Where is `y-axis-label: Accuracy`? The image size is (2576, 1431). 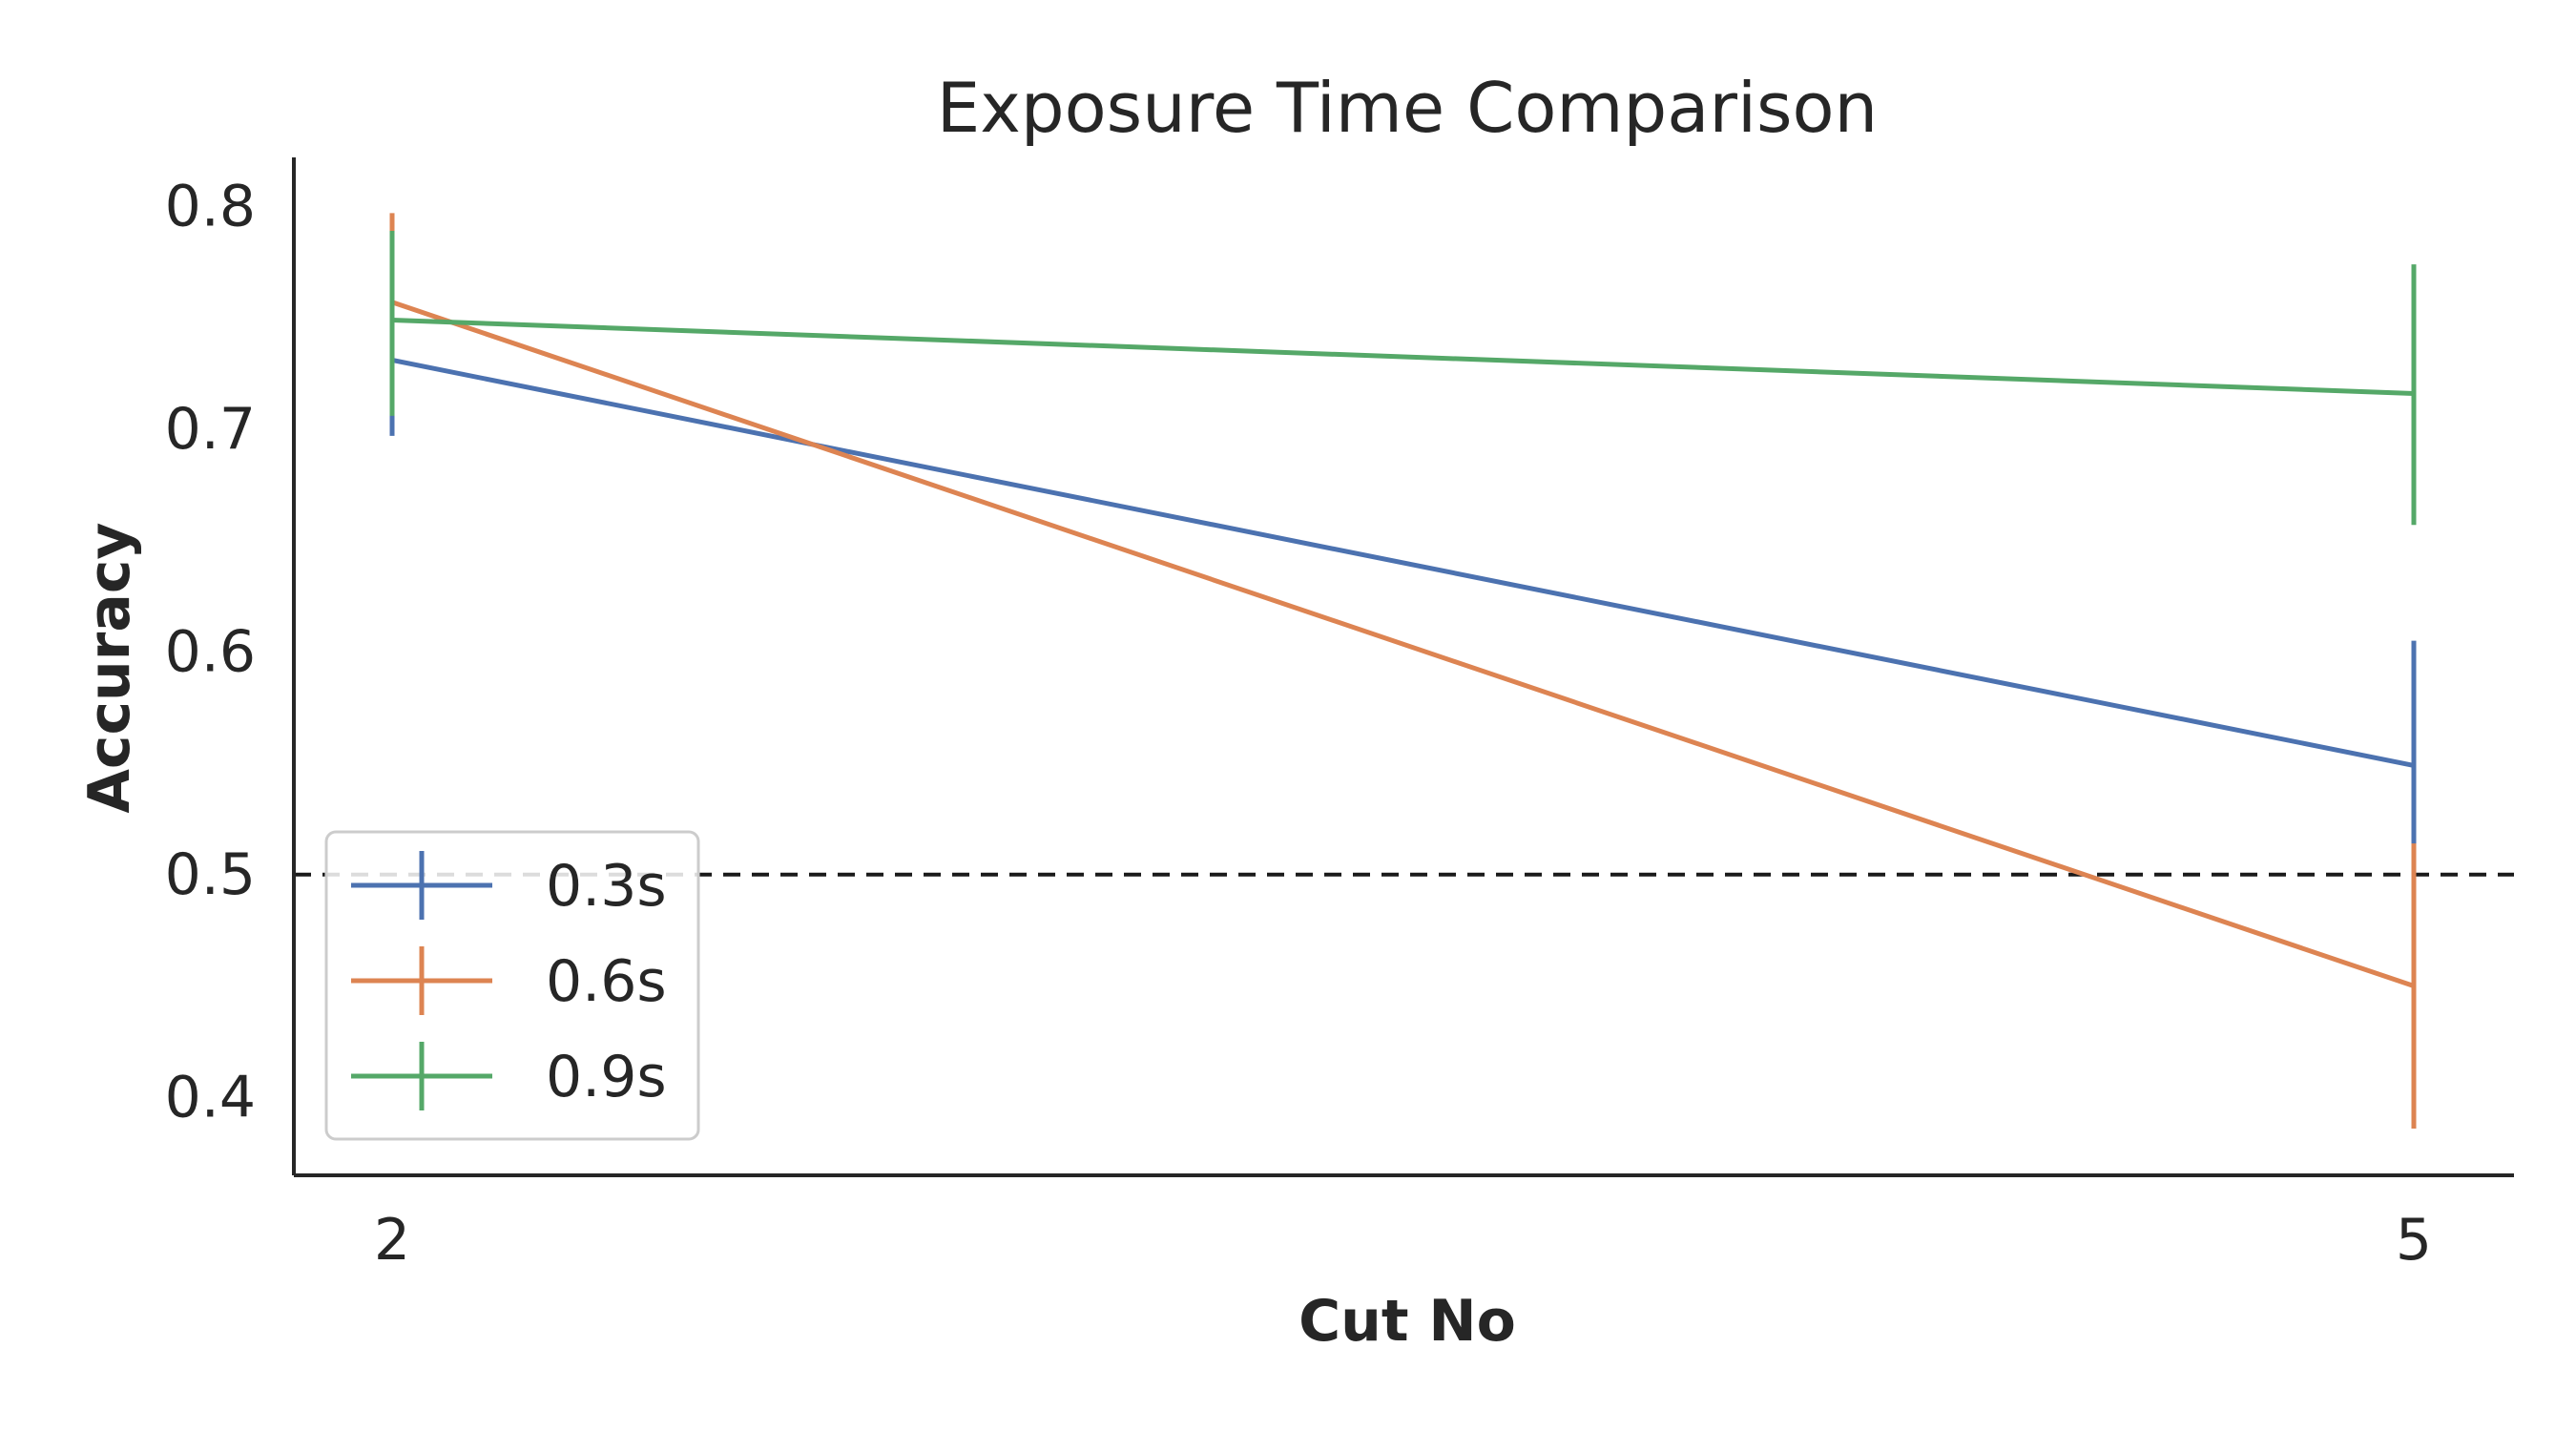
y-axis-label: Accuracy is located at coordinates (109, 667).